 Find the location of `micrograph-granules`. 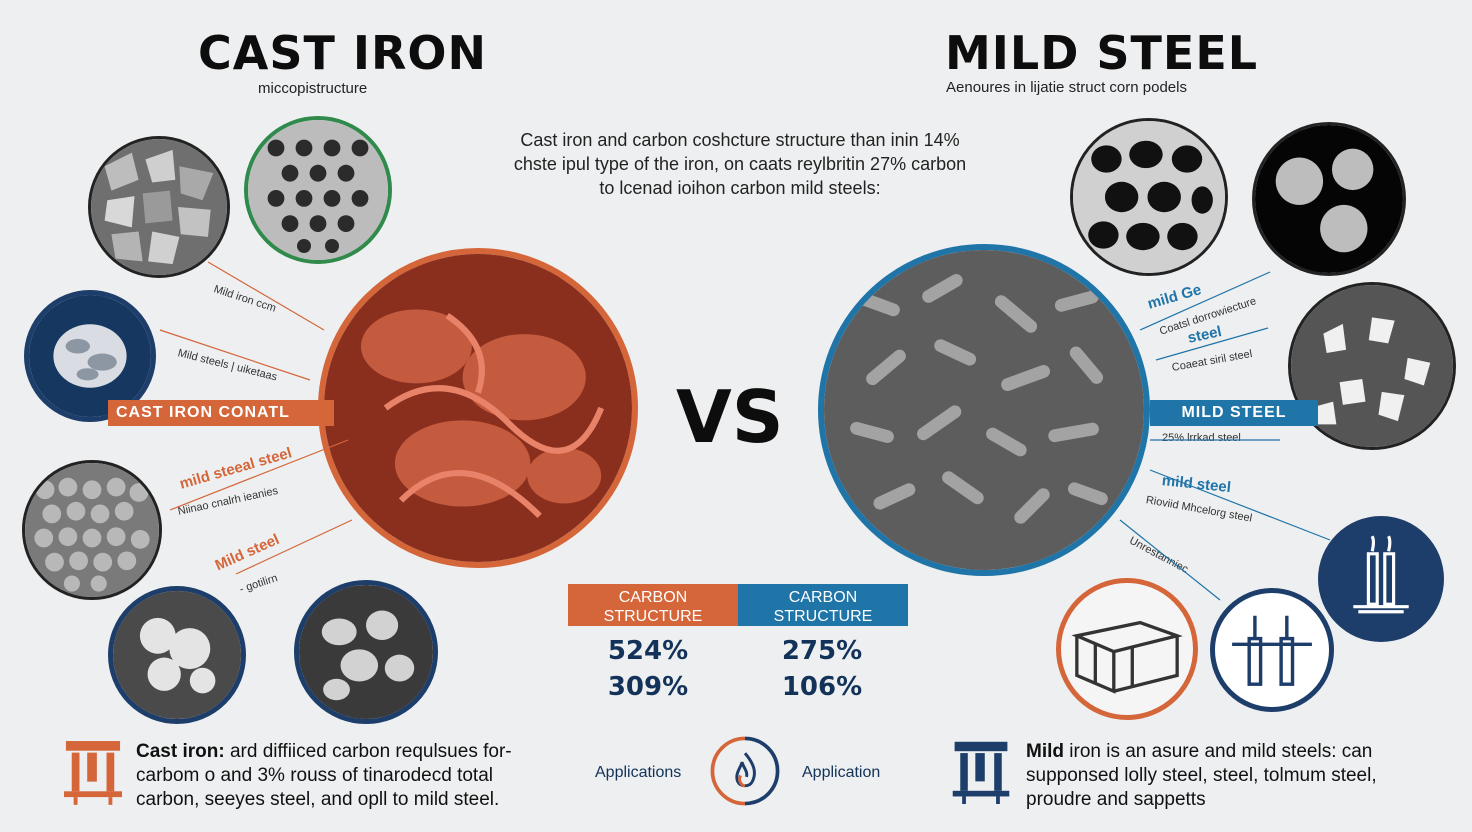

micrograph-granules is located at coordinates (92, 530).